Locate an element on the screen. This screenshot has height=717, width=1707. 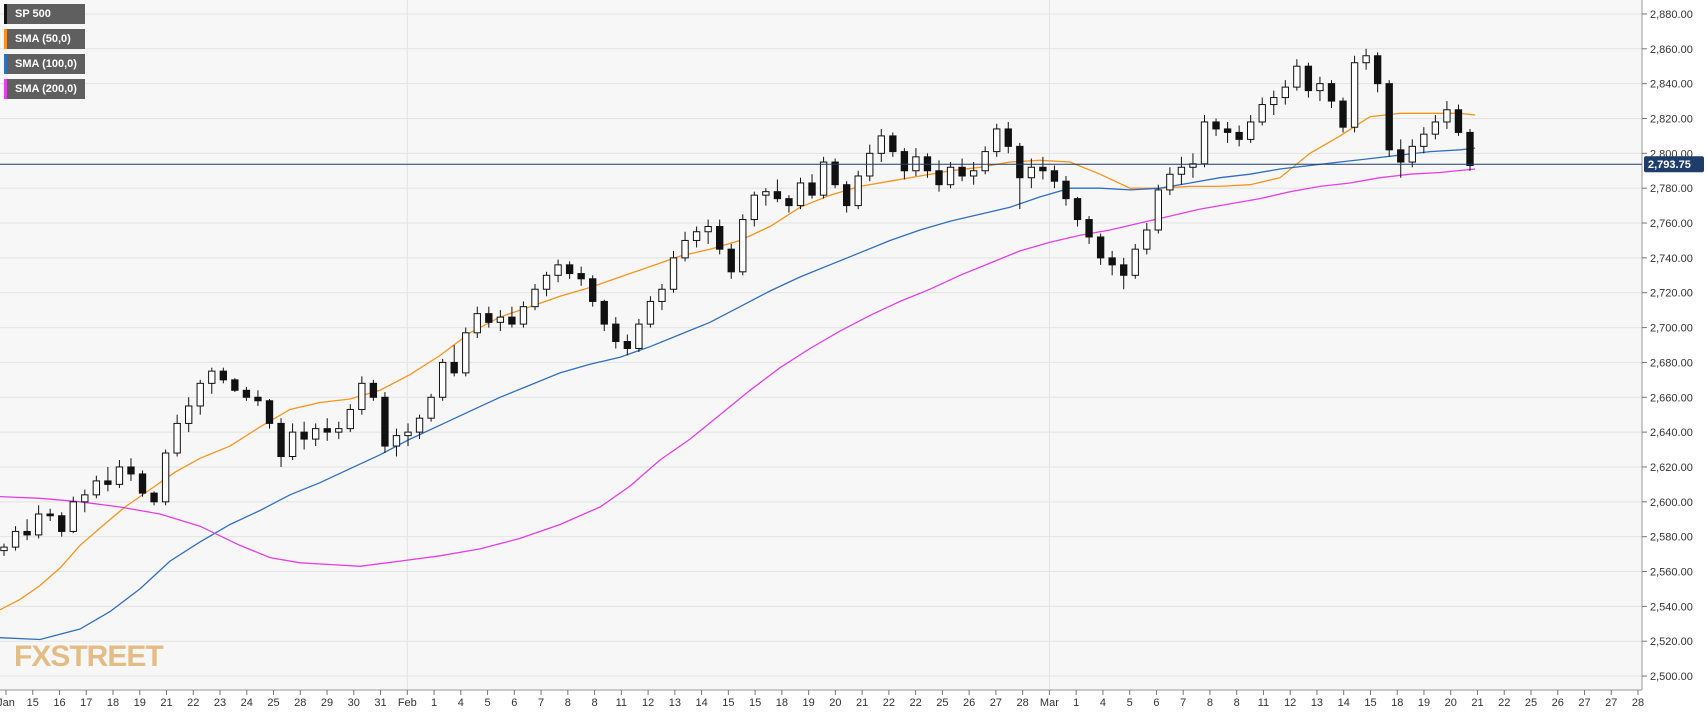
legend-label: SP 500 is located at coordinates (33, 14).